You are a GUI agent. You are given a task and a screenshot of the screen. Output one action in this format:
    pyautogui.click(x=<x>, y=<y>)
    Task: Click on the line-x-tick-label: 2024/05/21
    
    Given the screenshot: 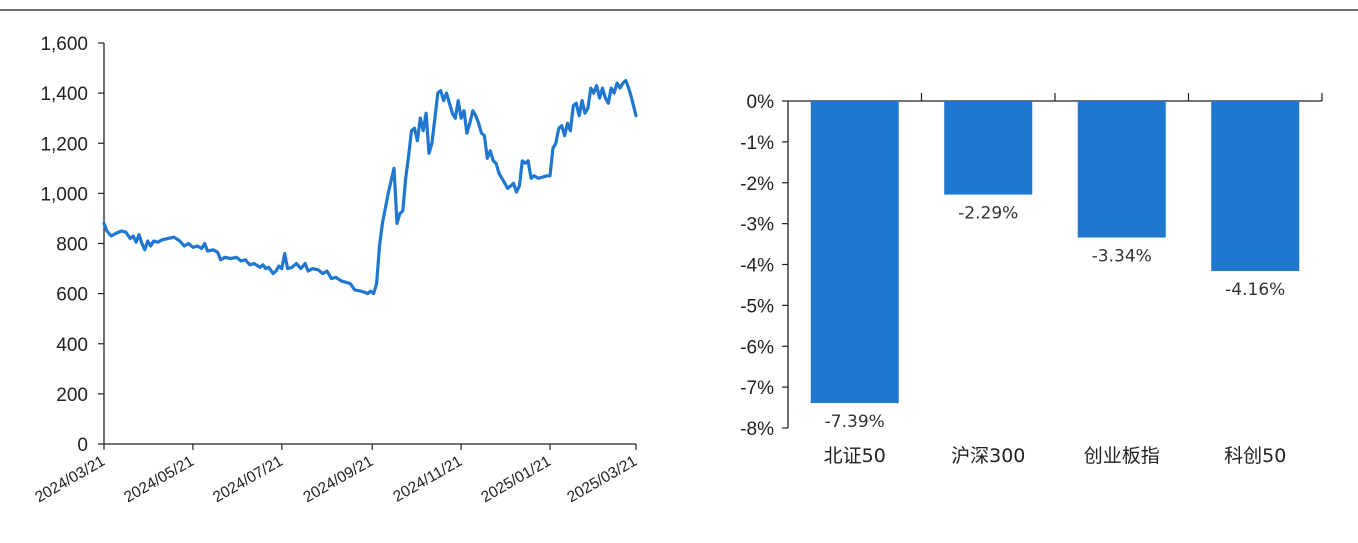 What is the action you would take?
    pyautogui.click(x=159, y=480)
    